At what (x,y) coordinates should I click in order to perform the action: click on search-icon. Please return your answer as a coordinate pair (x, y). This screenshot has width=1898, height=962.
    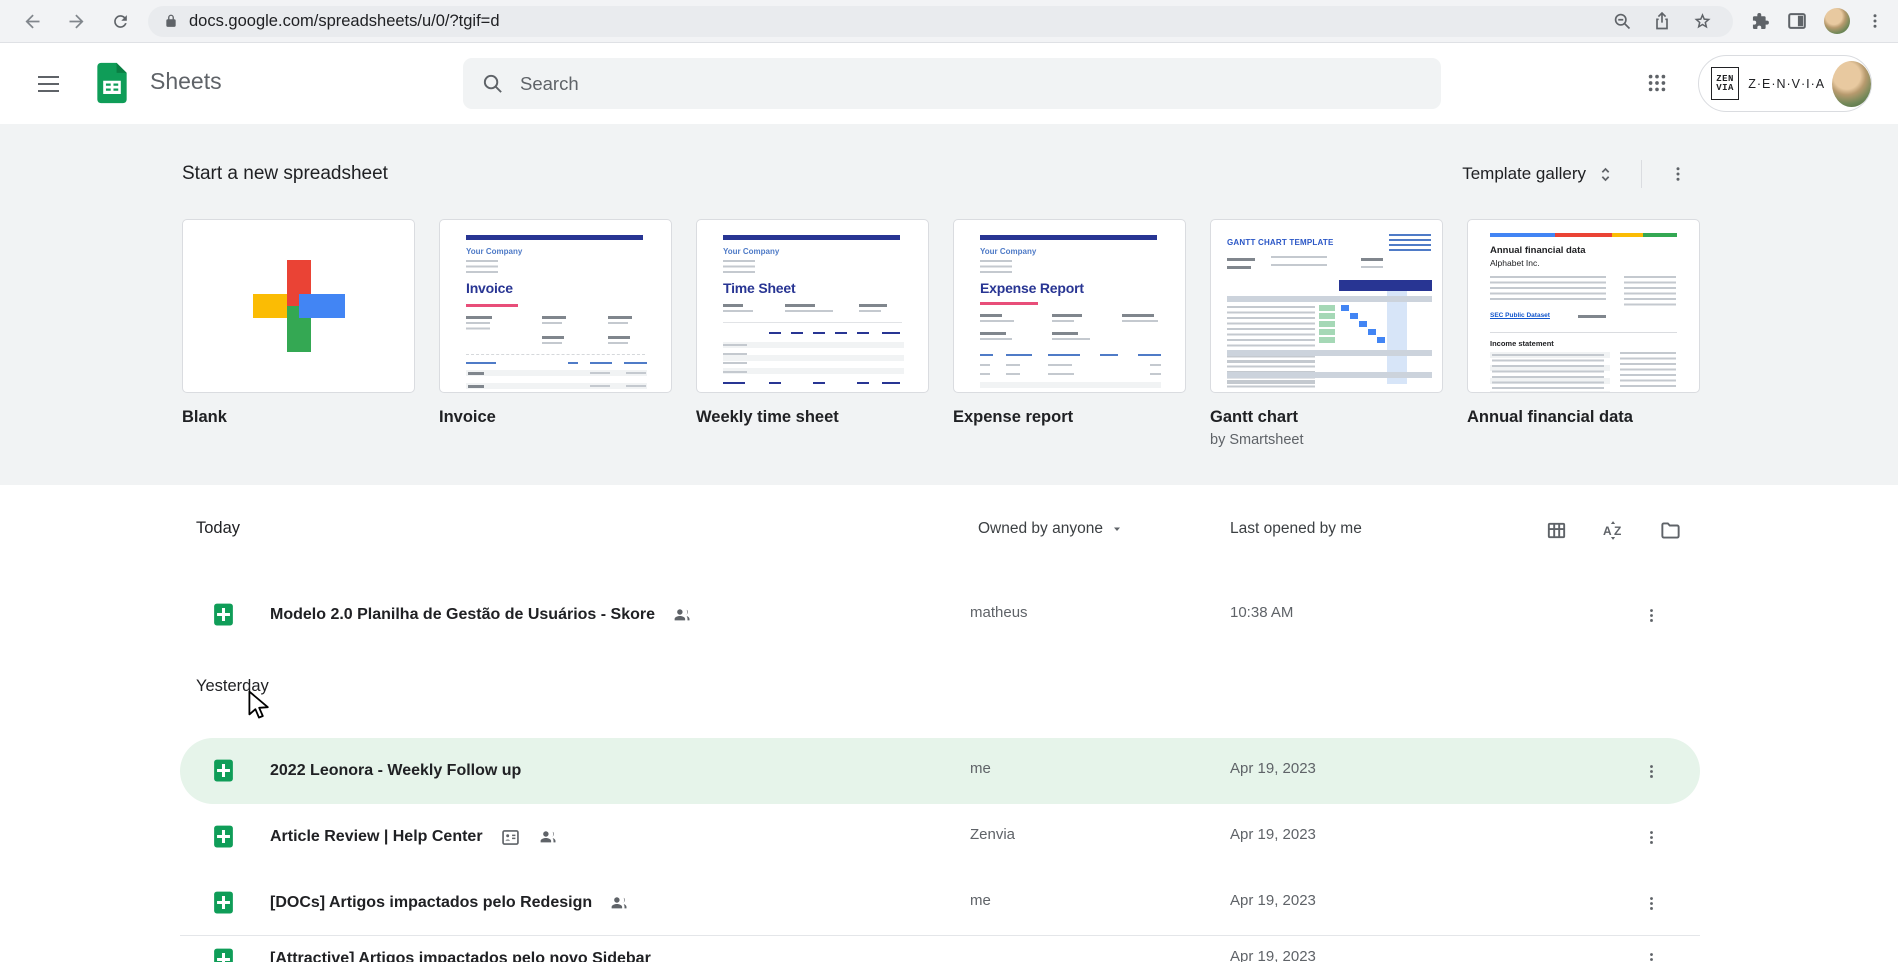
    Looking at the image, I should click on (492, 83).